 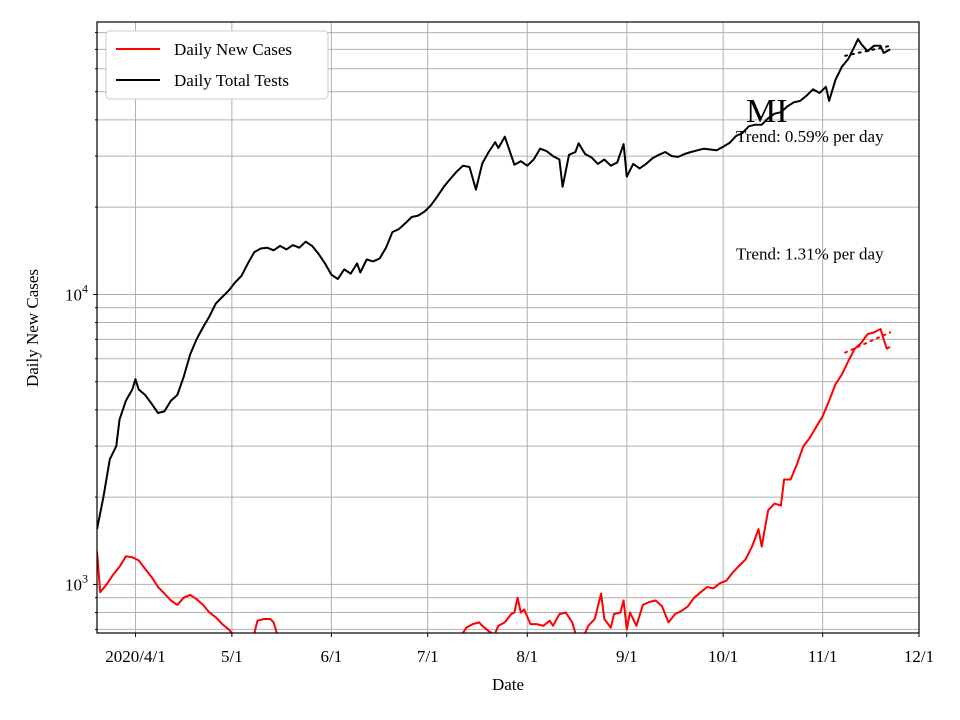 What do you see at coordinates (527, 656) in the screenshot?
I see `x-tick-label: 8/1` at bounding box center [527, 656].